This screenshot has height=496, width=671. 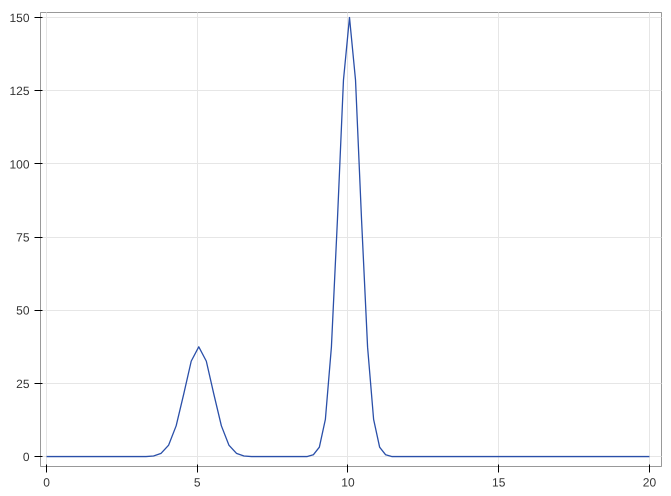 What do you see at coordinates (46, 483) in the screenshot?
I see `x-tick-label: 0` at bounding box center [46, 483].